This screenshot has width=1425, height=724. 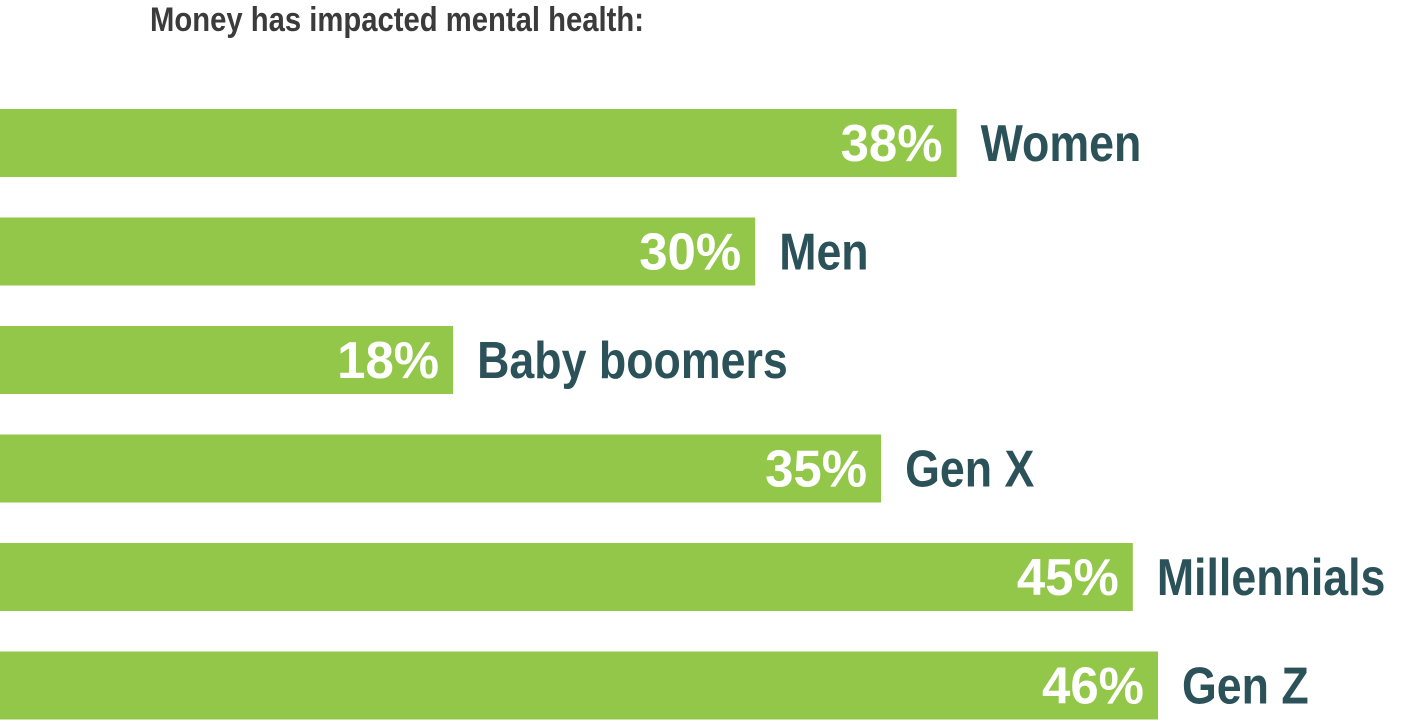 I want to click on value-label-men: 30%, so click(x=690, y=253).